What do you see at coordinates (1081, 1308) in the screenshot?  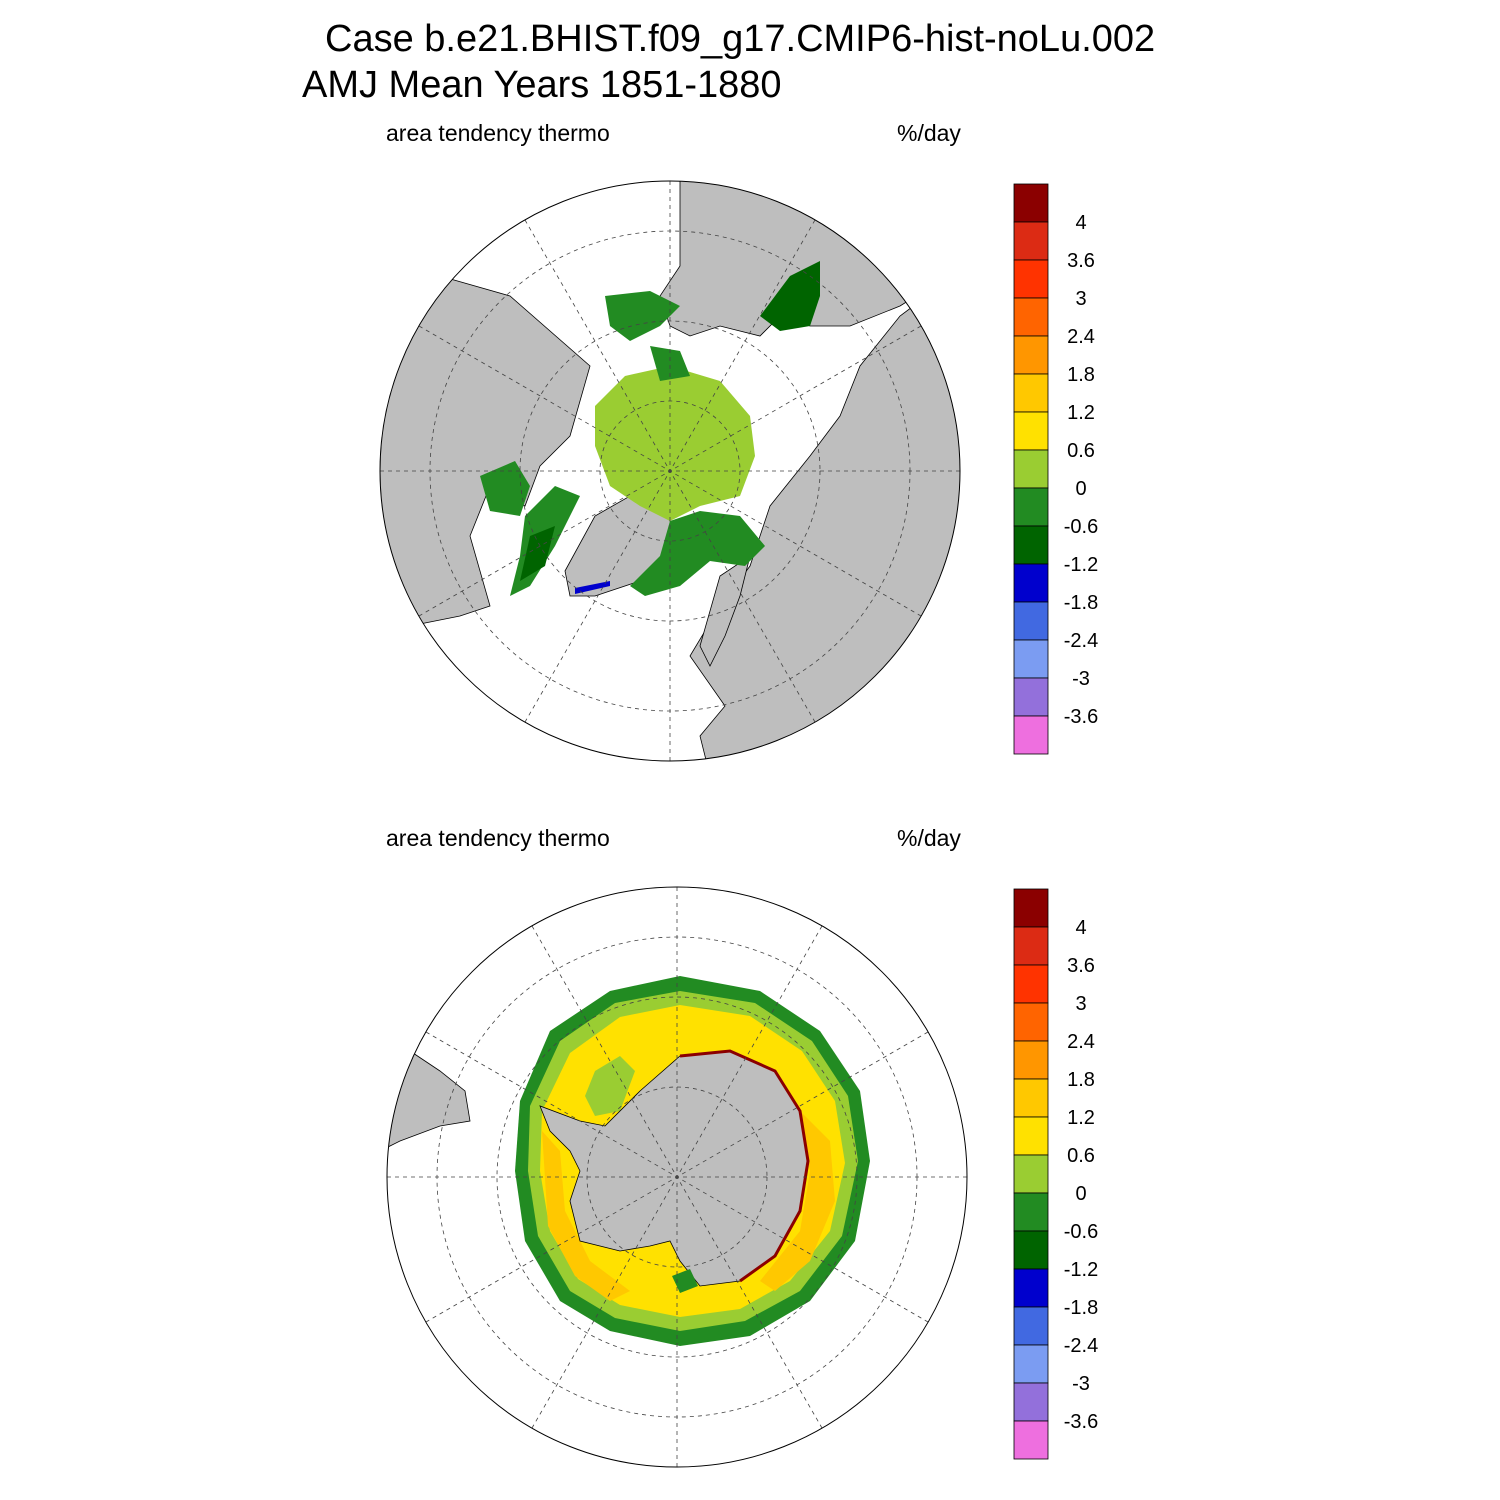 I see `south-colorbar-level-label: -1.8` at bounding box center [1081, 1308].